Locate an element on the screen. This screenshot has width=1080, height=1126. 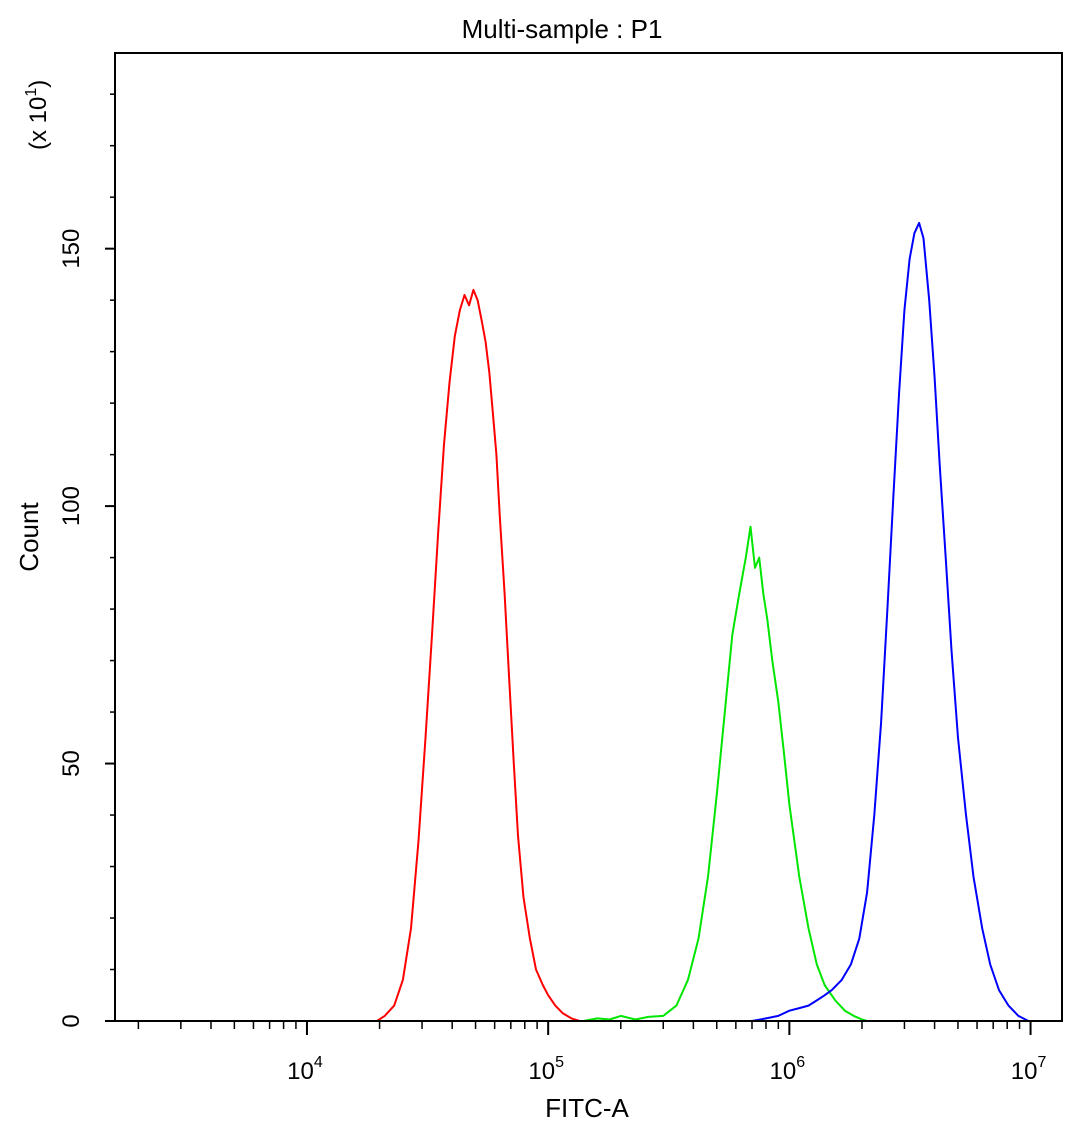
y-axis-title: Count is located at coordinates (29, 537).